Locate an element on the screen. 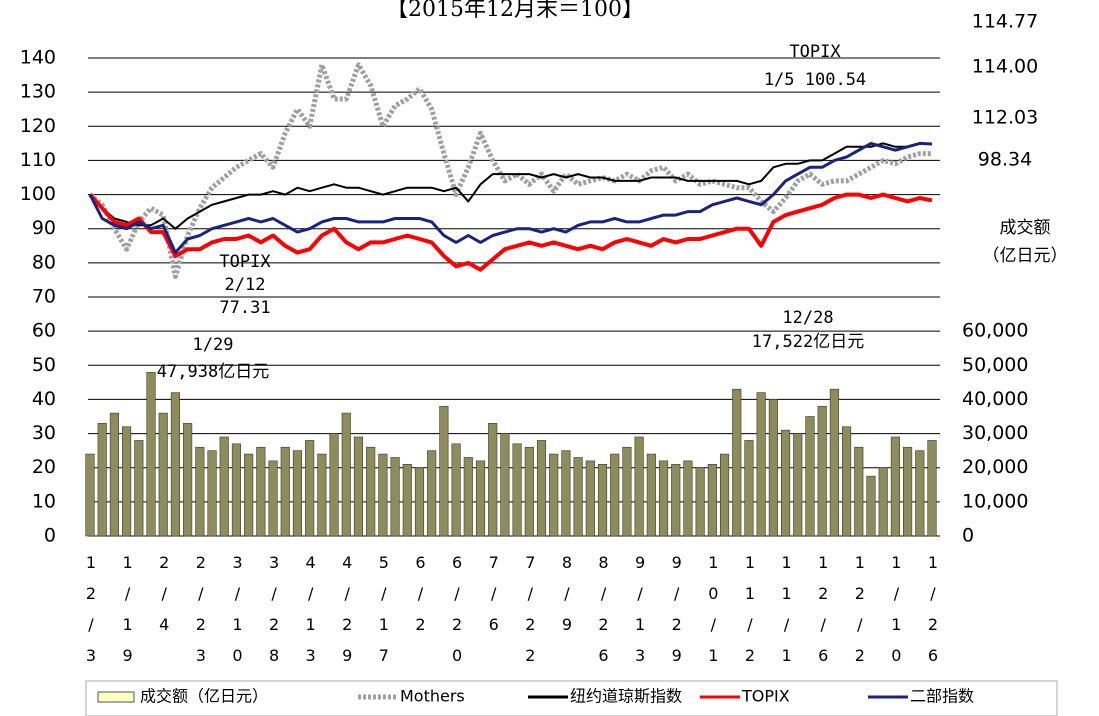 The image size is (1099, 716). y-tick-label: 130 is located at coordinates (38, 92).